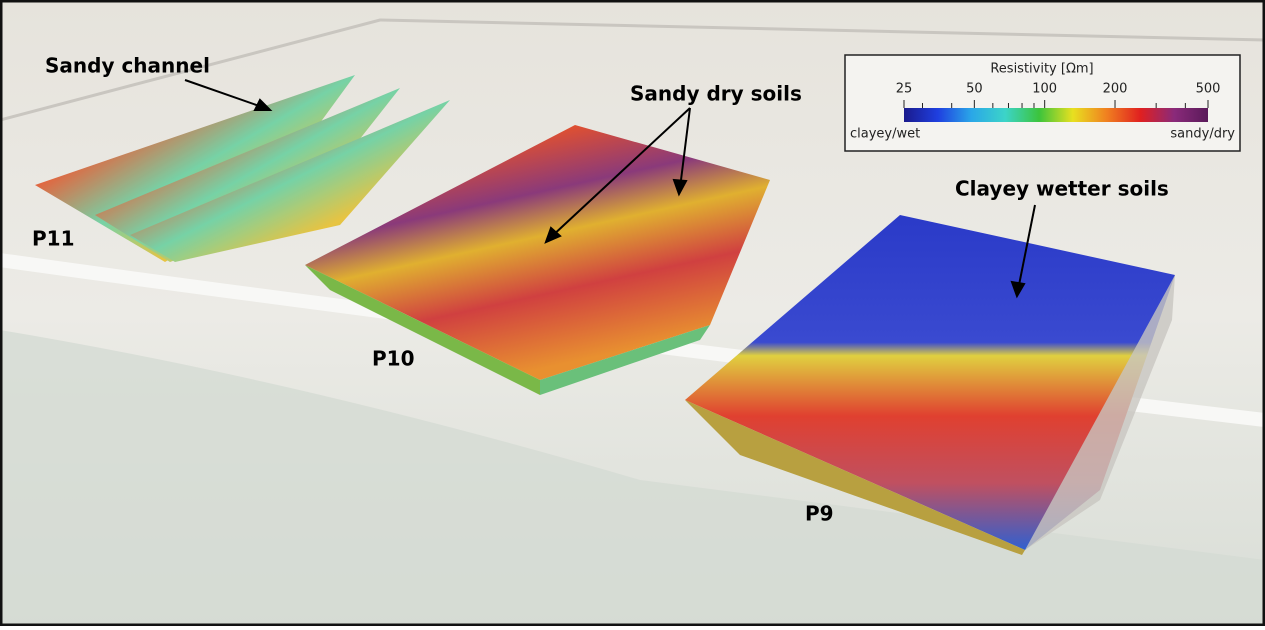  I want to click on annotation: Clayey wetter soils, so click(1062, 189).